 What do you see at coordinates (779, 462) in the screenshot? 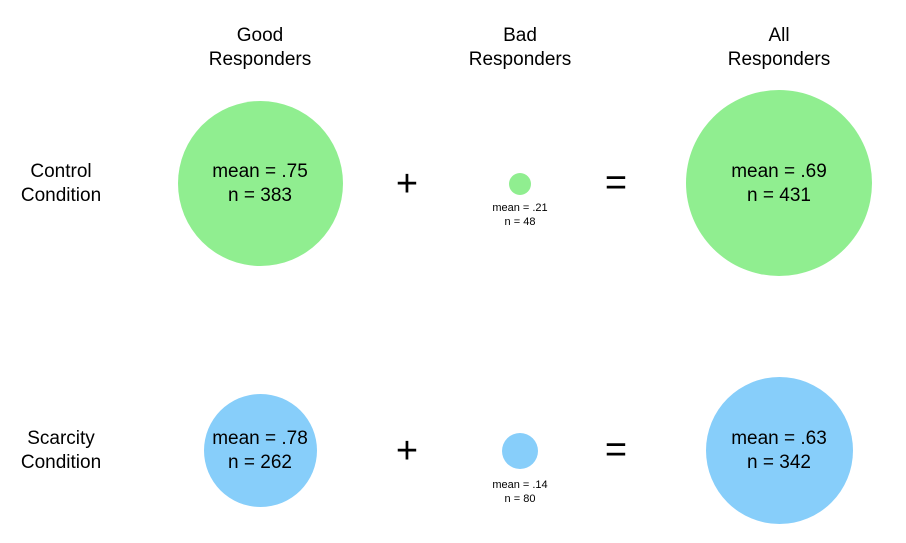
I see `n-text: n = 342` at bounding box center [779, 462].